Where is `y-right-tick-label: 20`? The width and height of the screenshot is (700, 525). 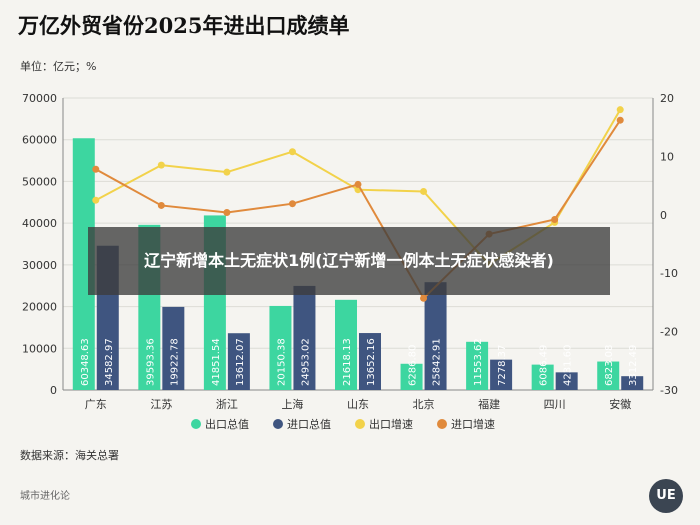
y-right-tick-label: 20 is located at coordinates (667, 98).